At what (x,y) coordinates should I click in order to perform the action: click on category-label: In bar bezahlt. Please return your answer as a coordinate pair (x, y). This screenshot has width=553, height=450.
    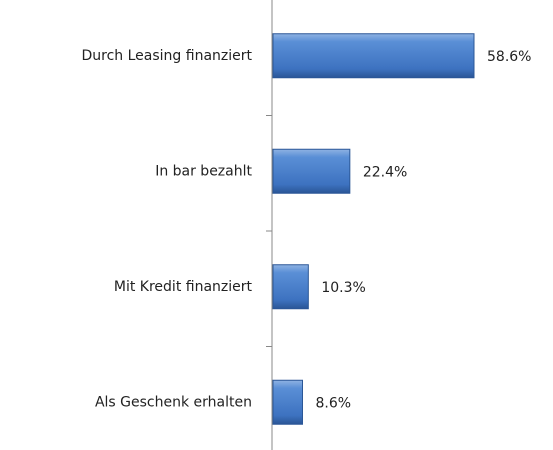
    Looking at the image, I should click on (203, 171).